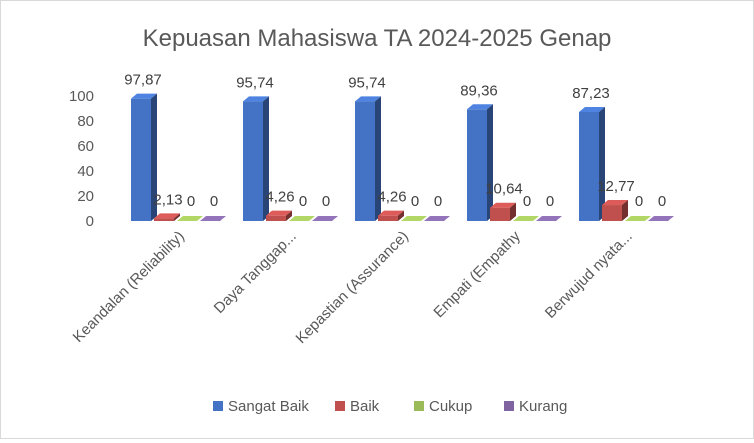 This screenshot has width=754, height=443. Describe the element at coordinates (377, 38) in the screenshot. I see `chart-title: Kepuasan Mahasiswa TA 2024-2025 Genap` at that location.